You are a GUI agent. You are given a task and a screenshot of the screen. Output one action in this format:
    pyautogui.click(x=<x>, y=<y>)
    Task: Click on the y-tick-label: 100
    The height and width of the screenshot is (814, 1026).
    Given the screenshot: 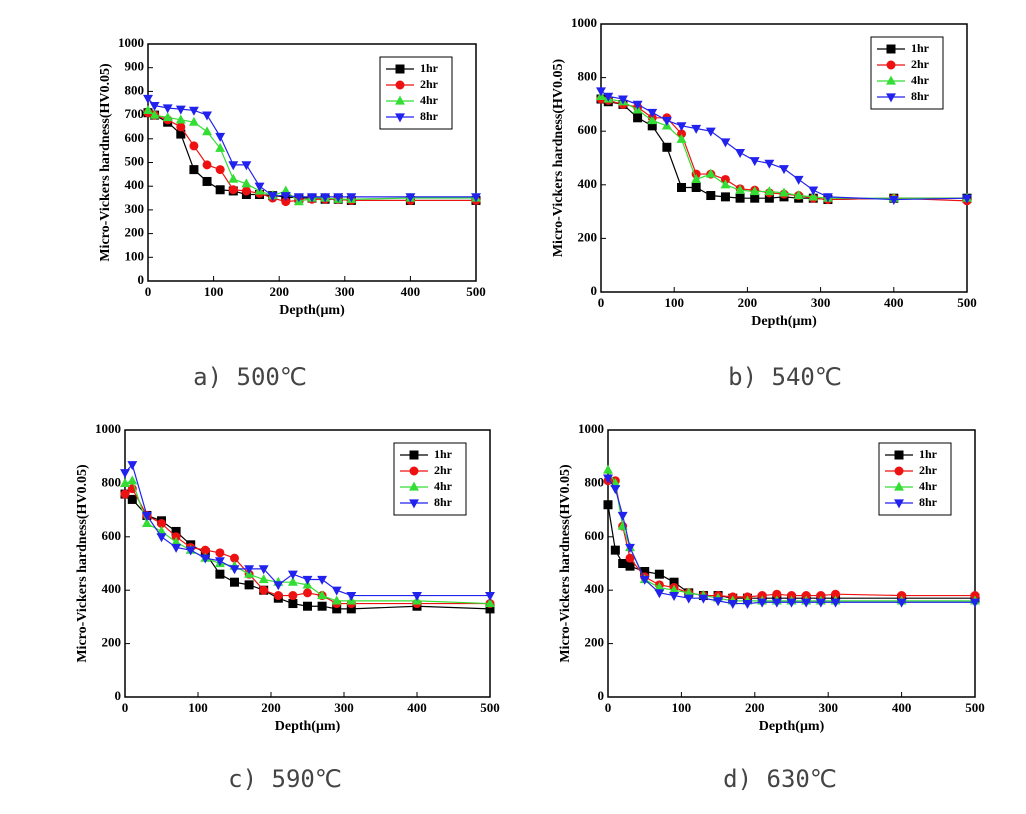 What is the action you would take?
    pyautogui.click(x=135, y=255)
    